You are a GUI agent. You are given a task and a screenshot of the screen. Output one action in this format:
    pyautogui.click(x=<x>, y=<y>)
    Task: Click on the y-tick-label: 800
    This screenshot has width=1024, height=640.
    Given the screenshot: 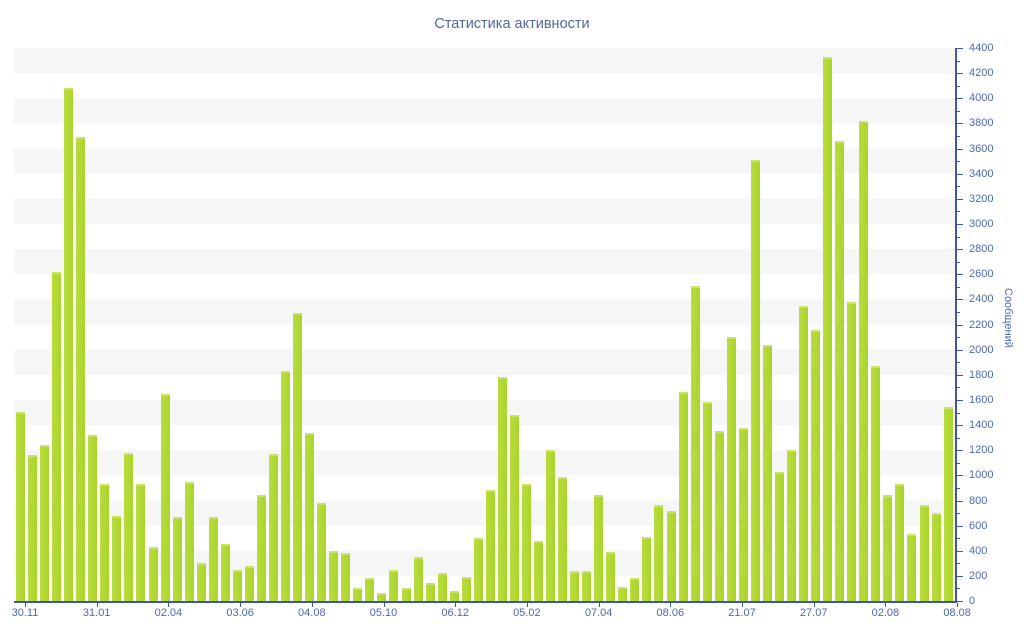 What is the action you would take?
    pyautogui.click(x=978, y=500)
    